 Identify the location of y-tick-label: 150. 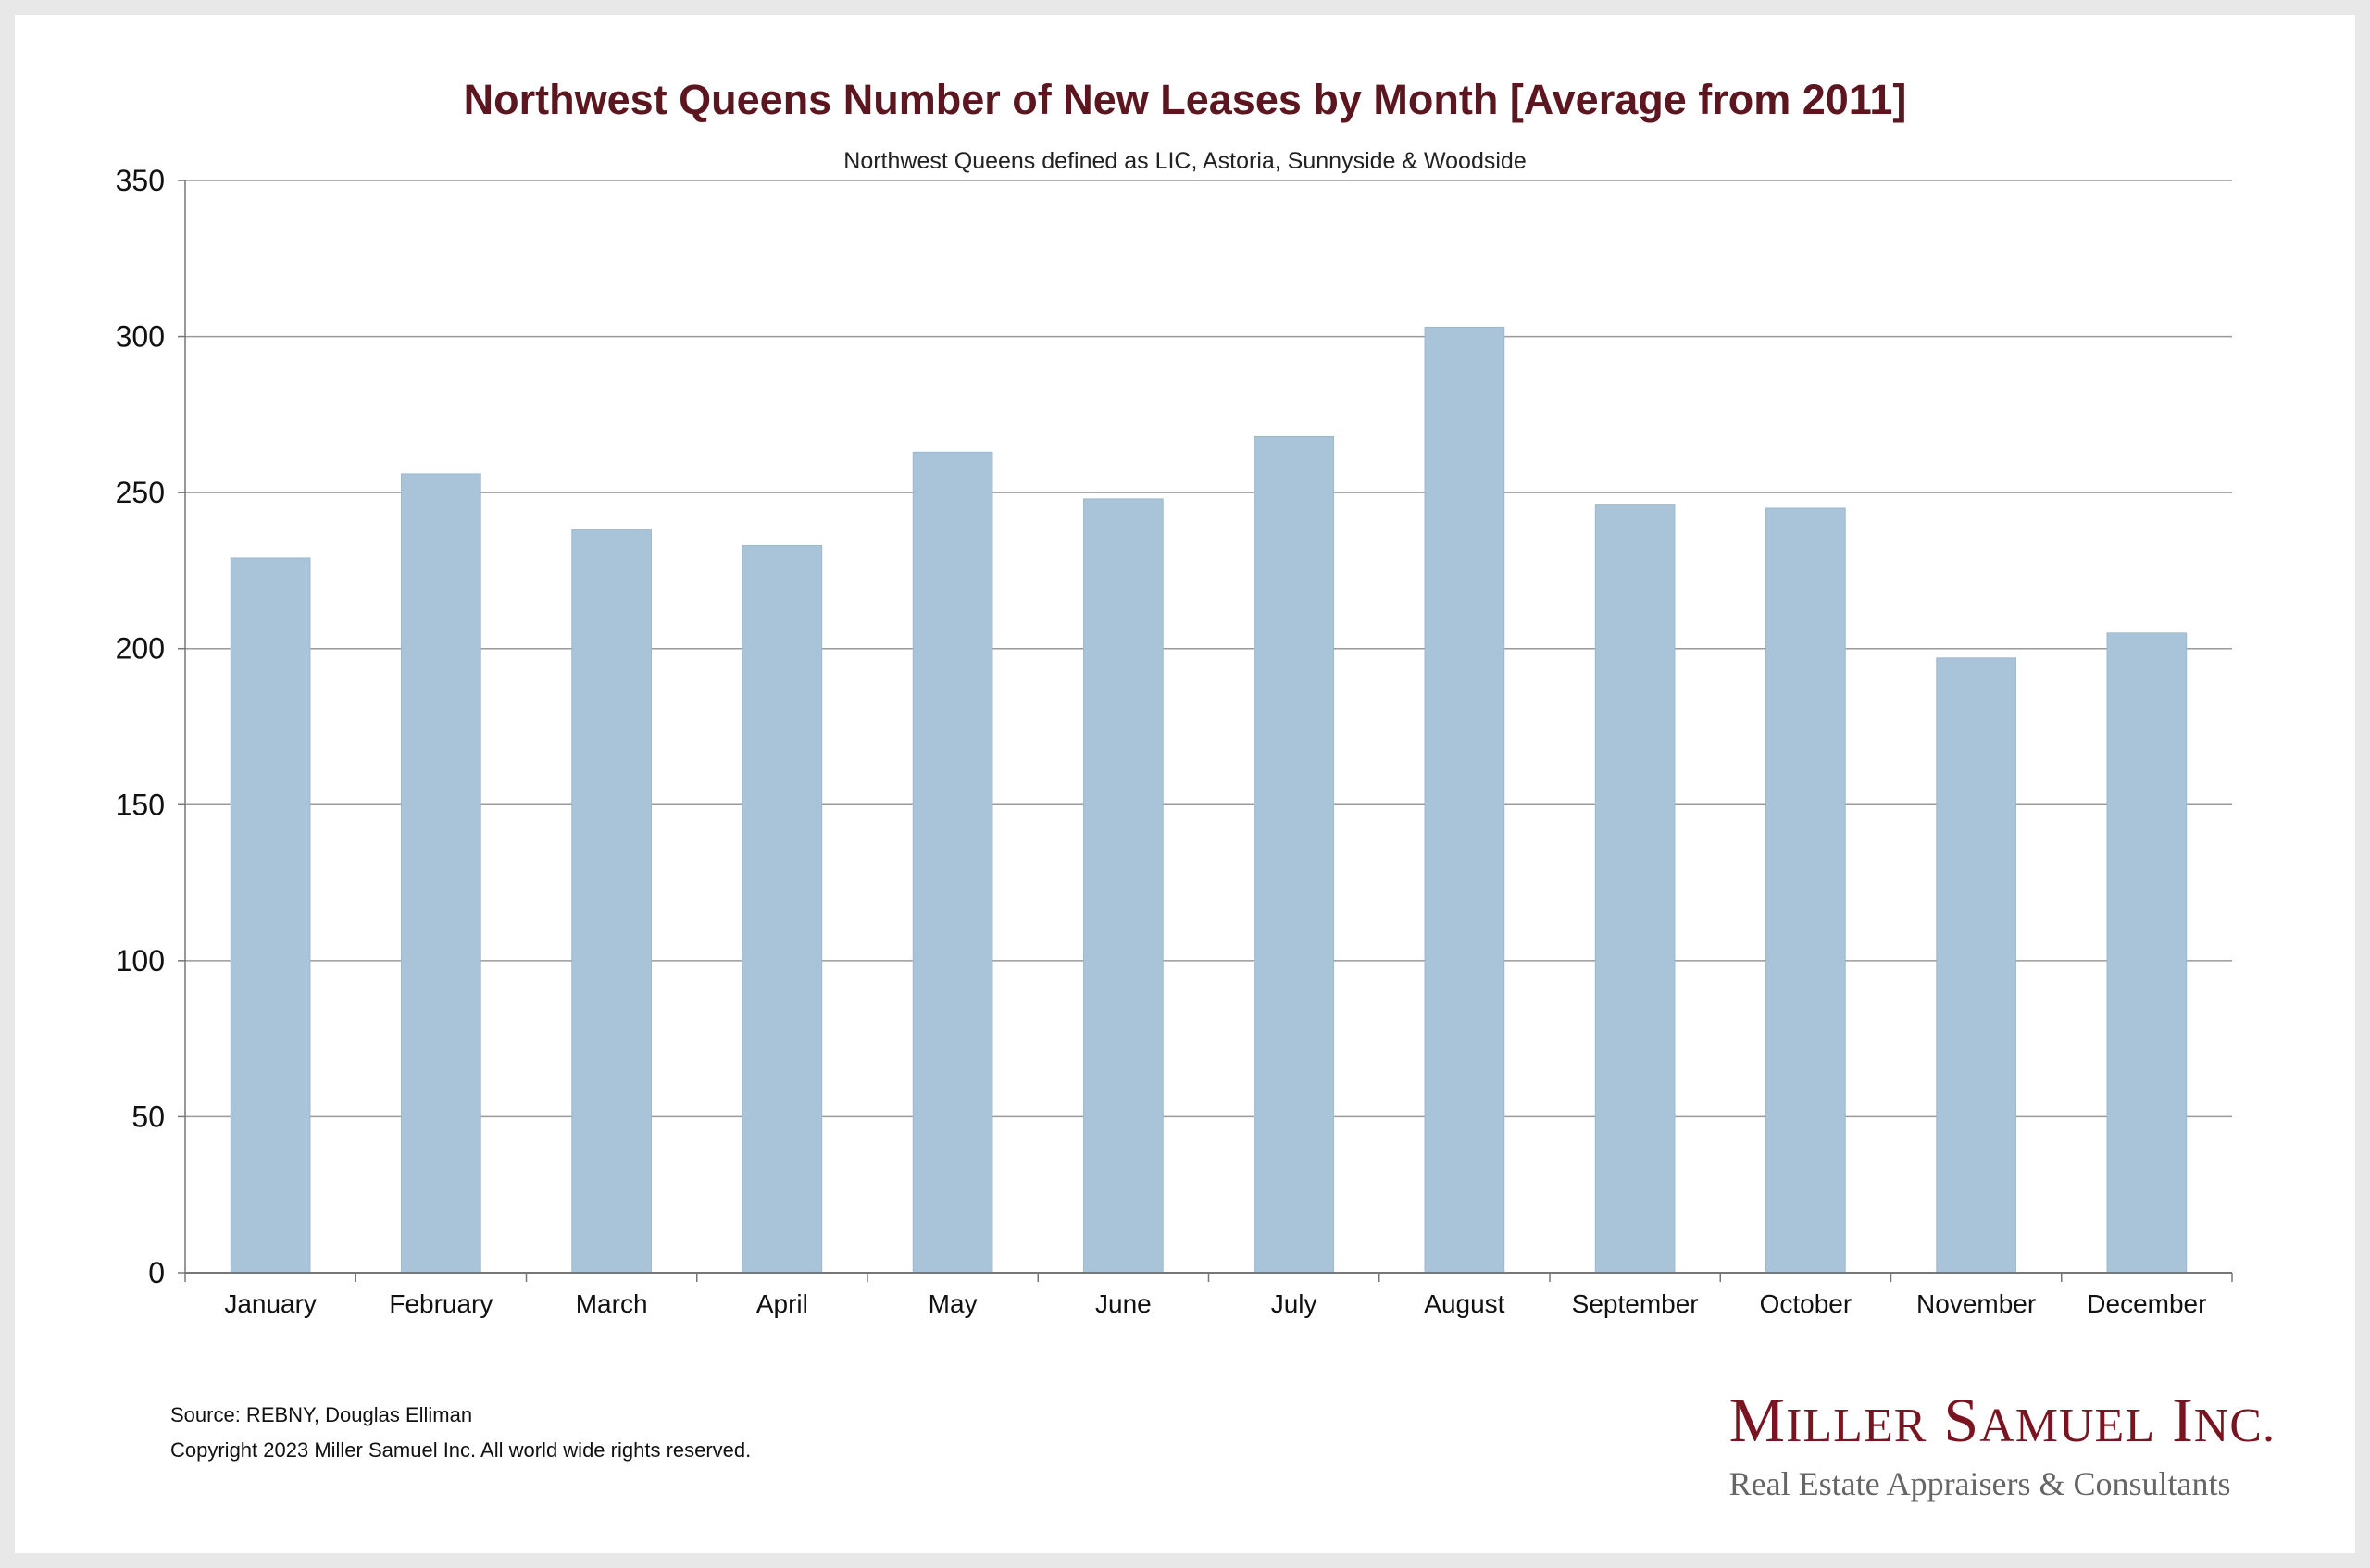
(140, 804).